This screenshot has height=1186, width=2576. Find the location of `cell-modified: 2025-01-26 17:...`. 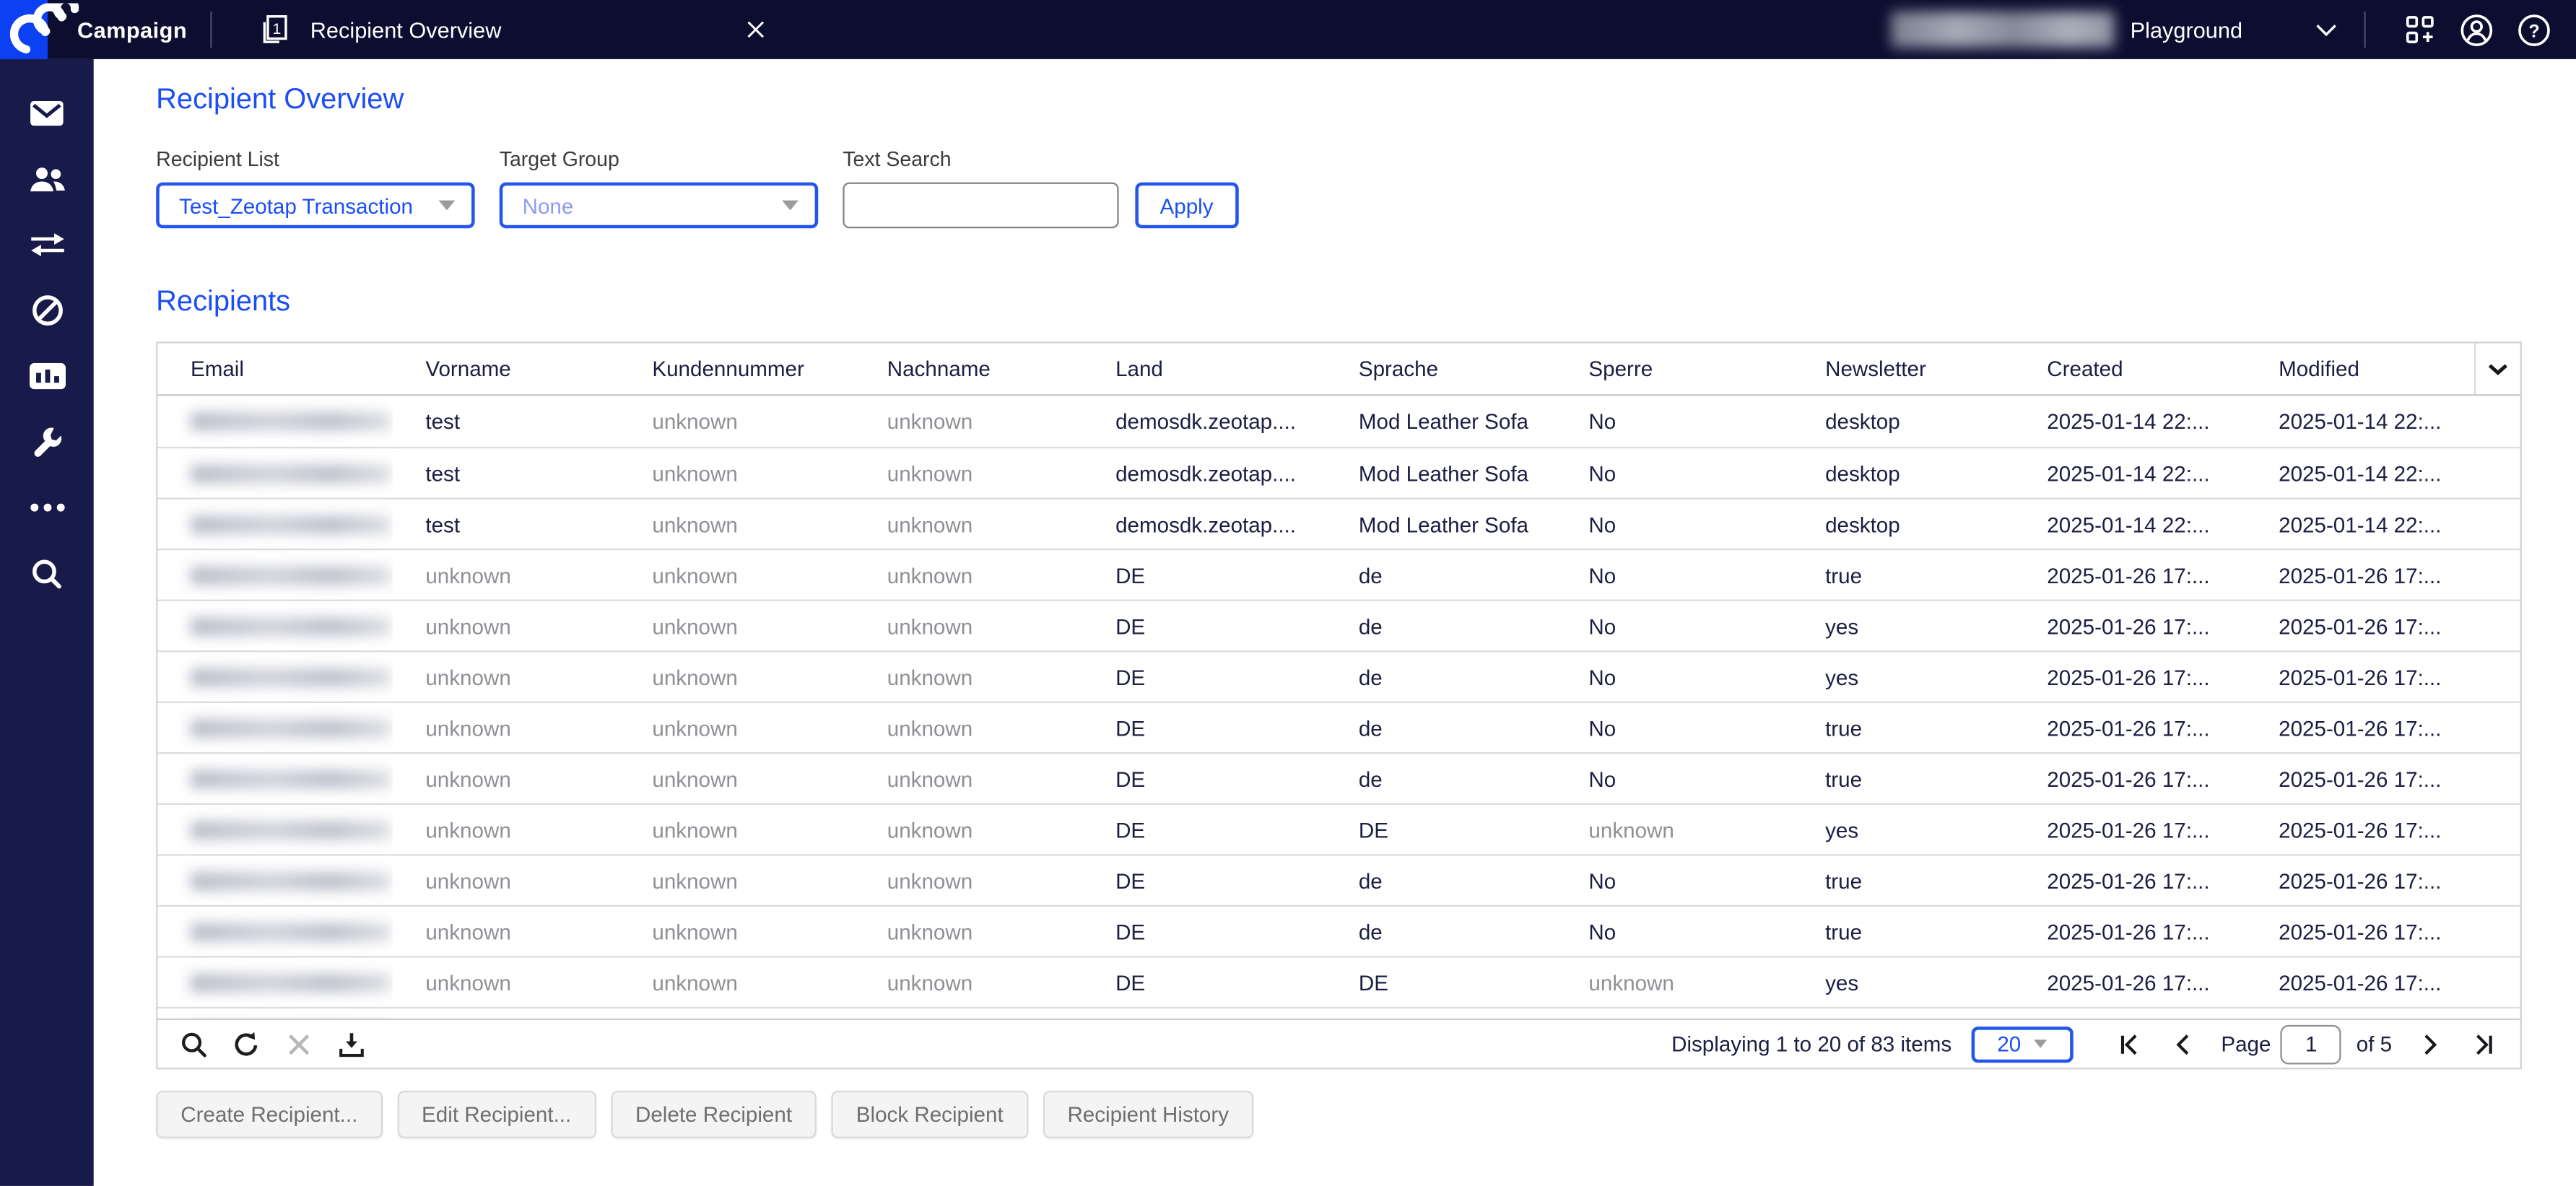

cell-modified: 2025-01-26 17:... is located at coordinates (2360, 575).